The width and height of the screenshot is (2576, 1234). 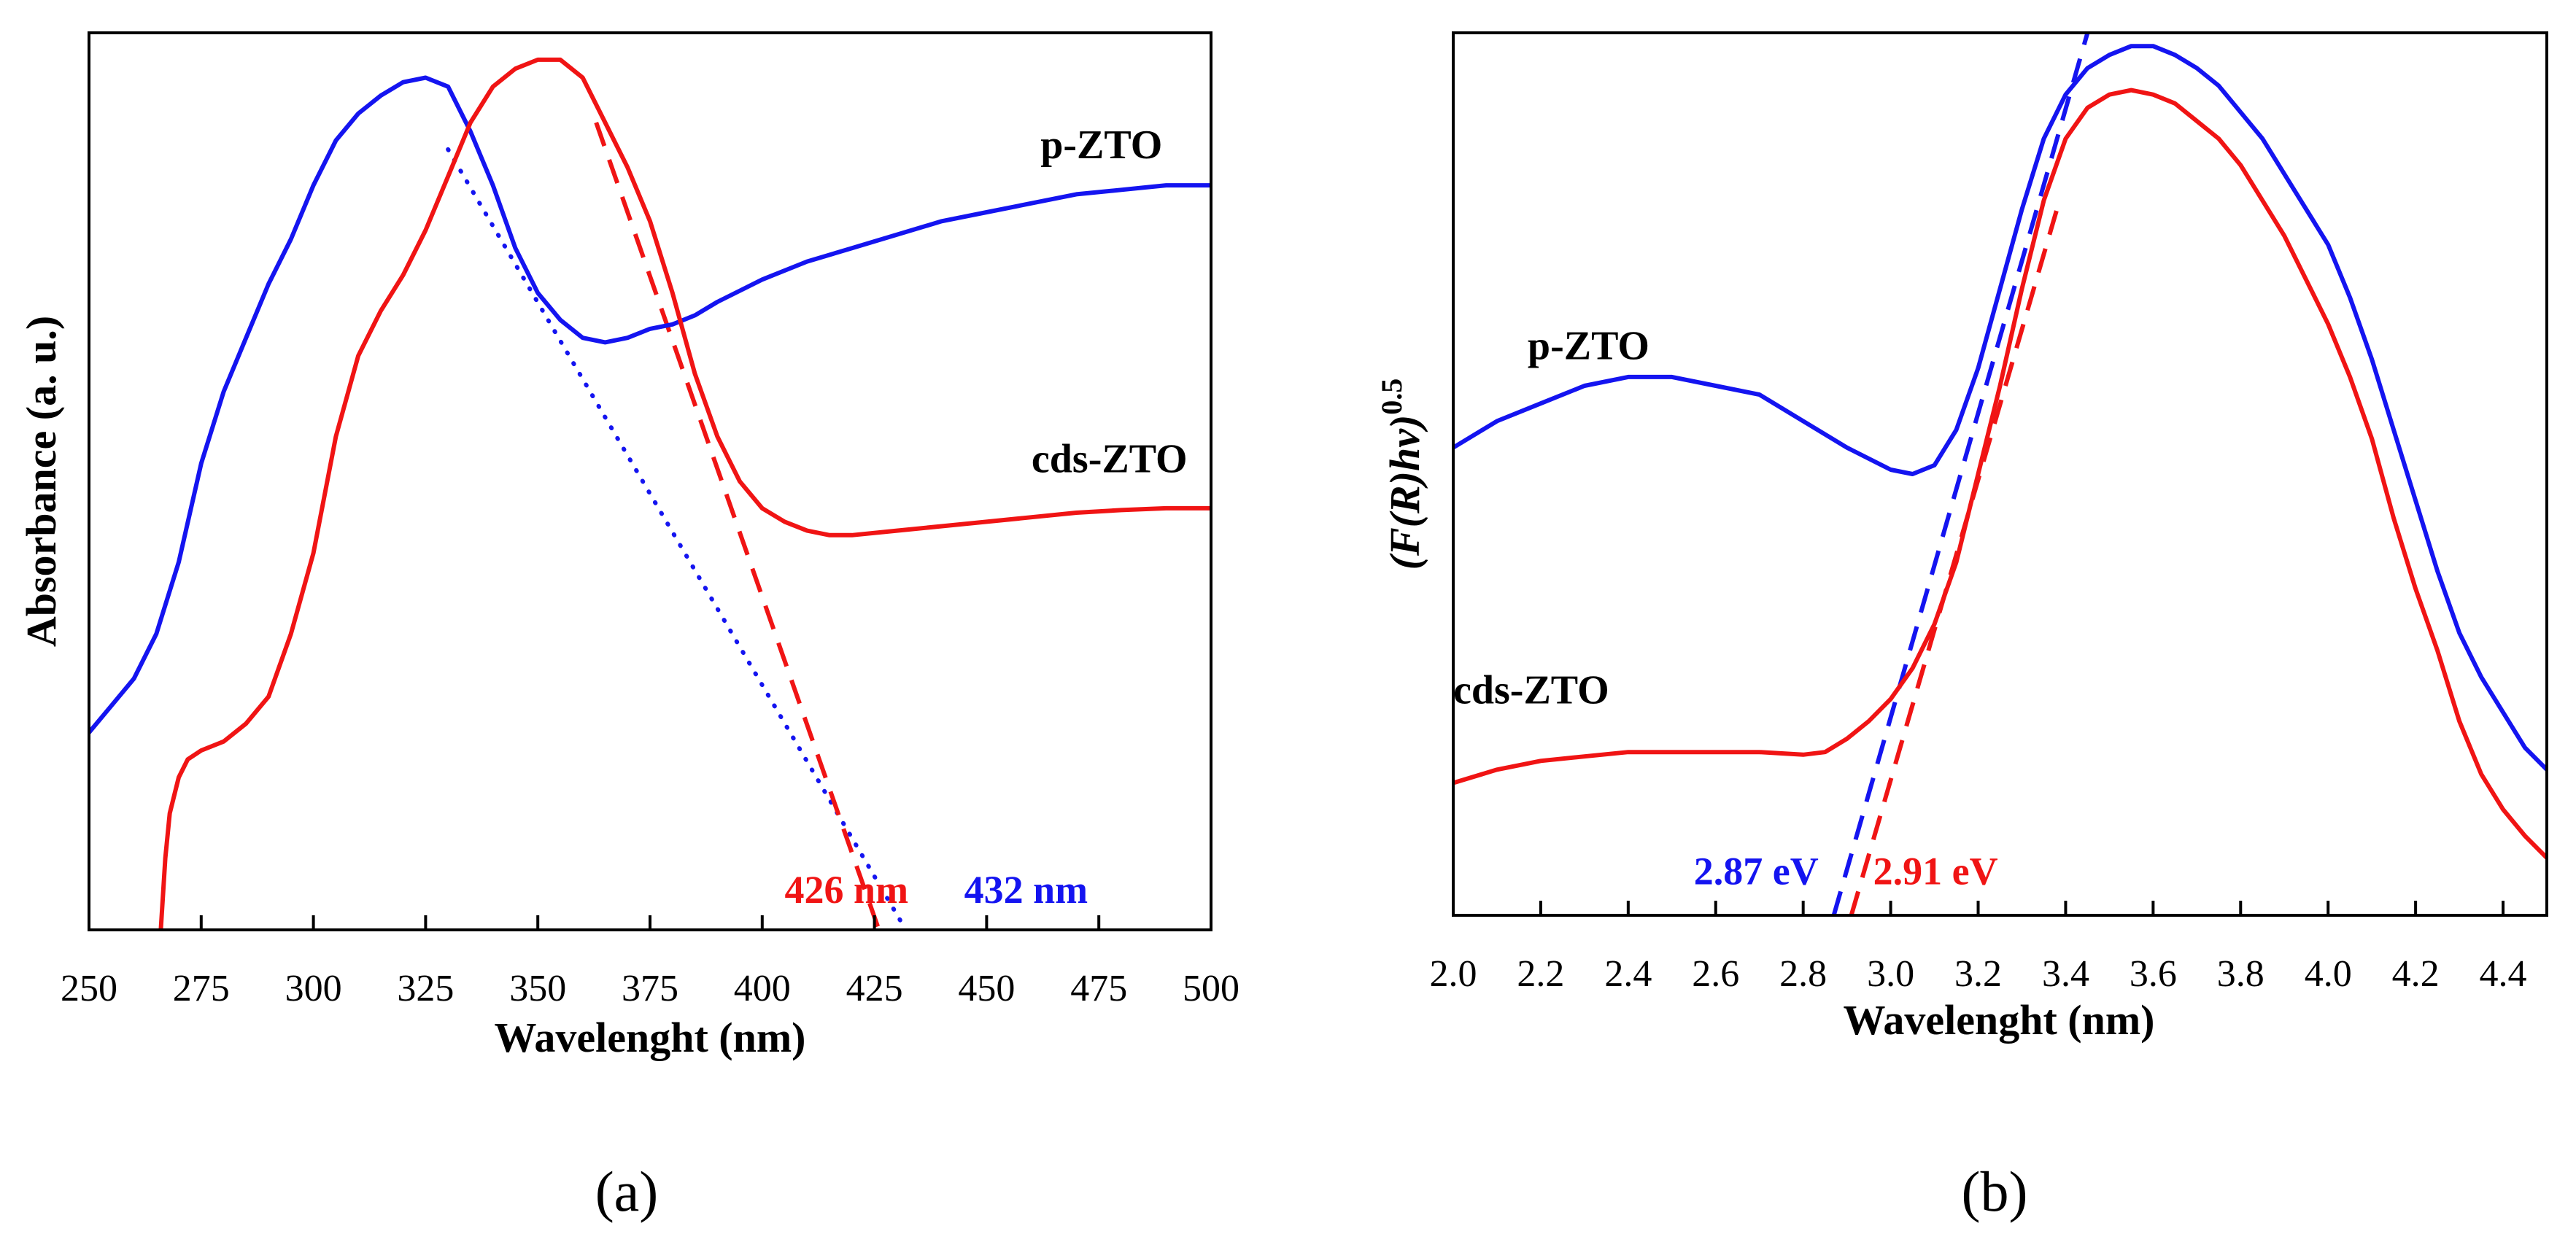 I want to click on panel-b-xtick-label: 2.2, so click(x=1540, y=974).